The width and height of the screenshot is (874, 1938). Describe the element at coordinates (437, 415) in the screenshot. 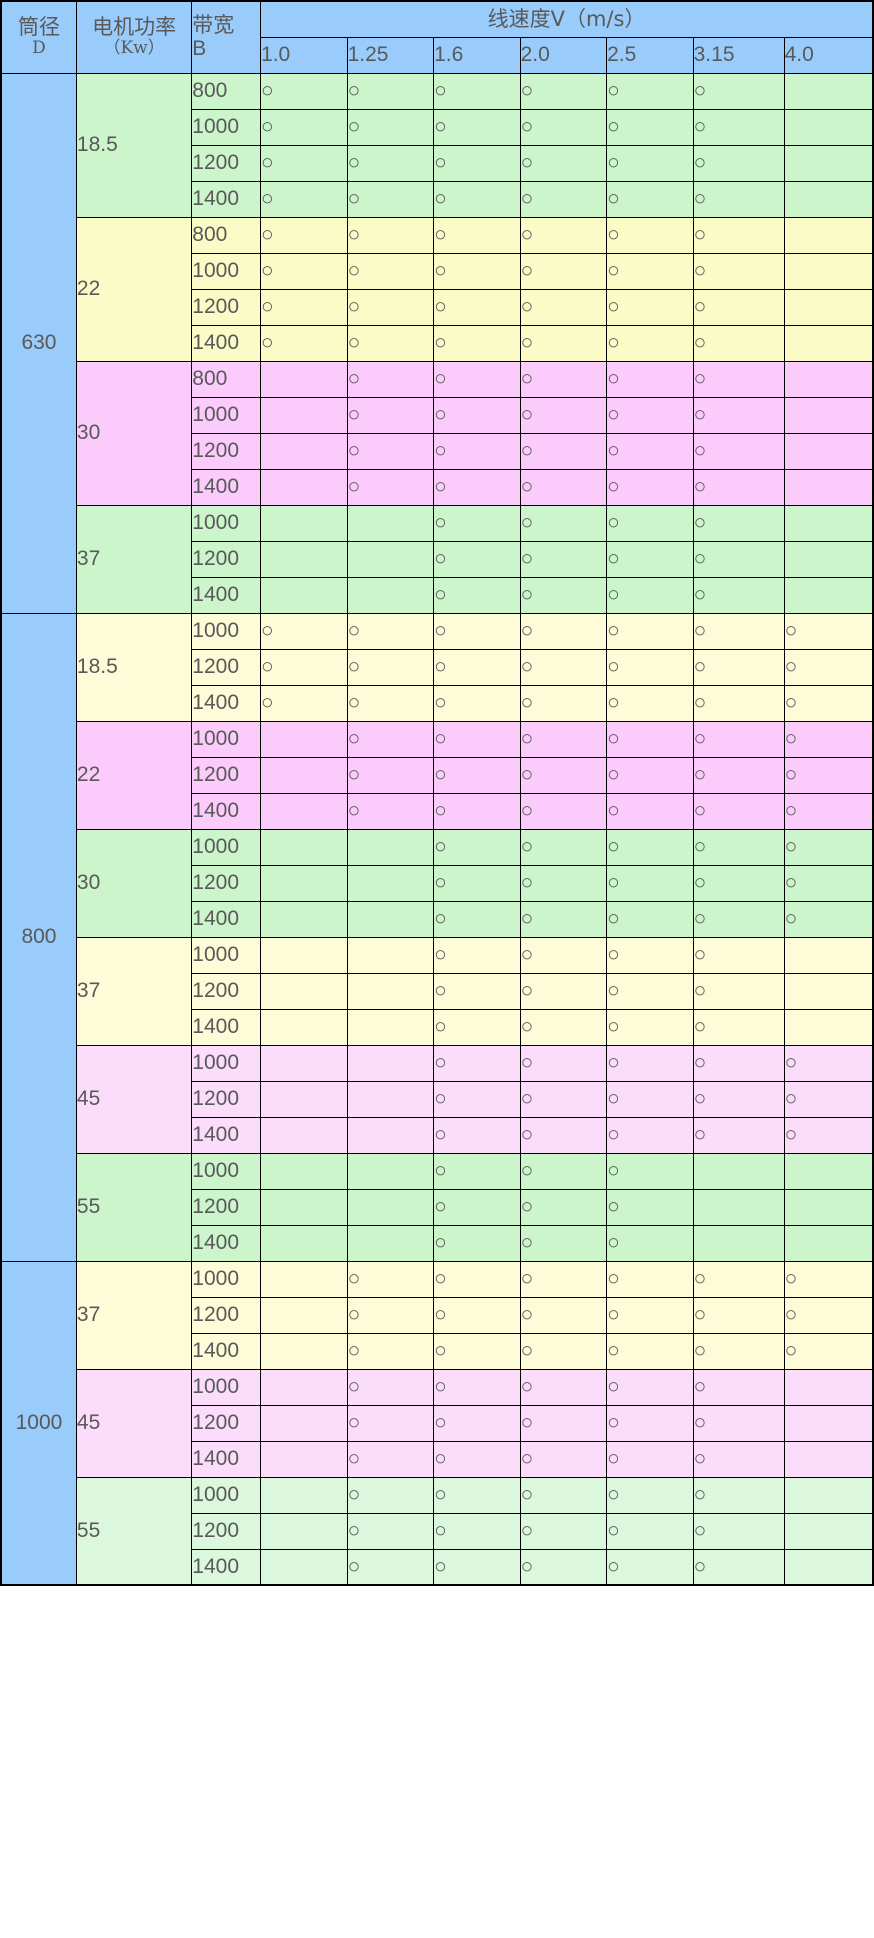

I see `table-row: 1000 ○ ○ ○ ○ ○` at that location.